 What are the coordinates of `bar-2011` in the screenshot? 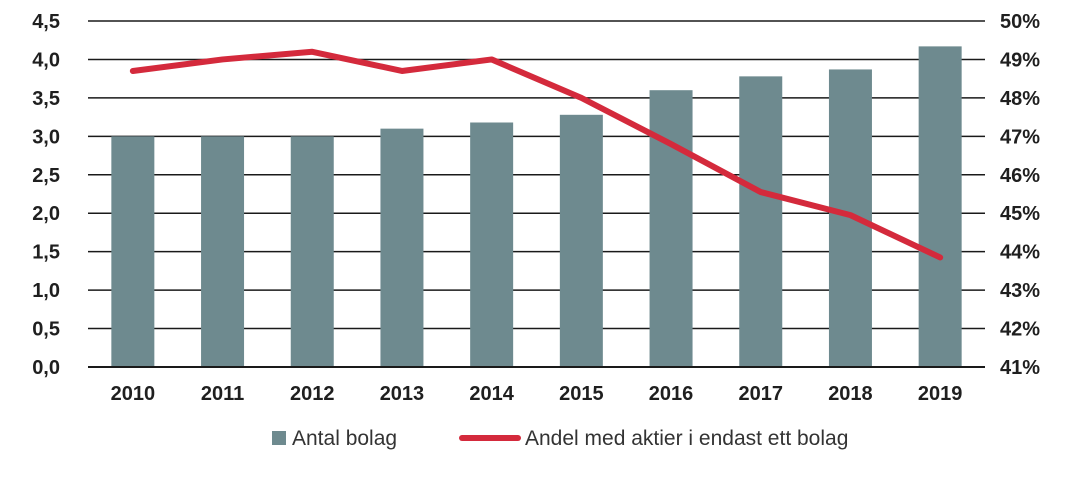 It's located at (223, 251).